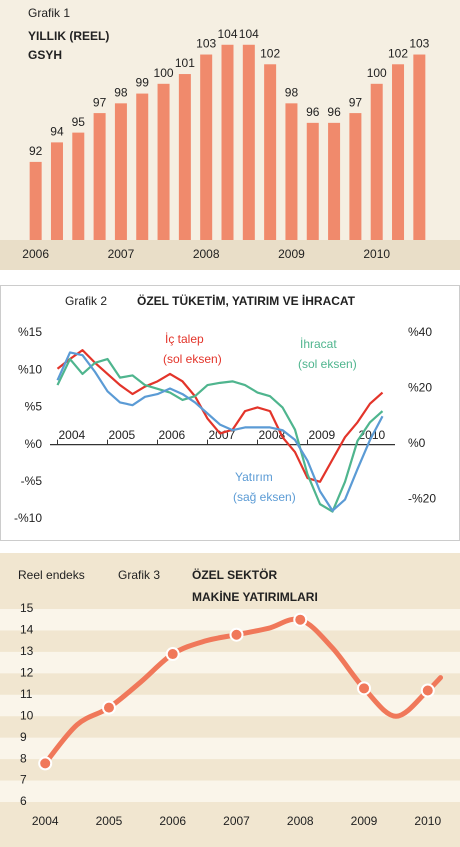 This screenshot has height=847, width=460. Describe the element at coordinates (23, 758) in the screenshot. I see `y-tick-label: 8` at that location.